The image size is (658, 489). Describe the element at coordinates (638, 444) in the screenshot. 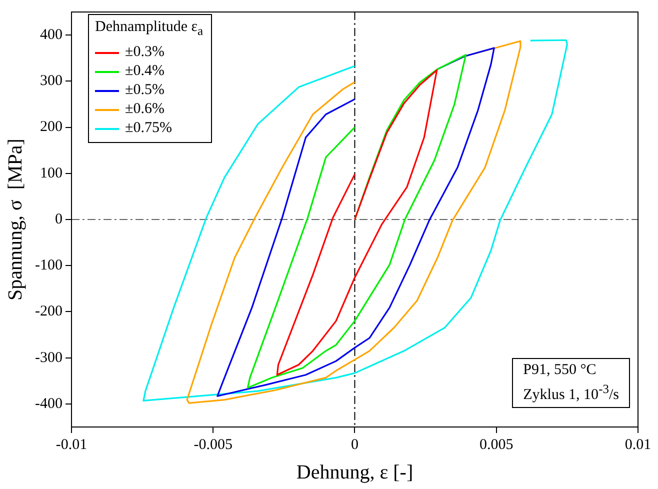

I see `x-tick-label: 0.01` at that location.